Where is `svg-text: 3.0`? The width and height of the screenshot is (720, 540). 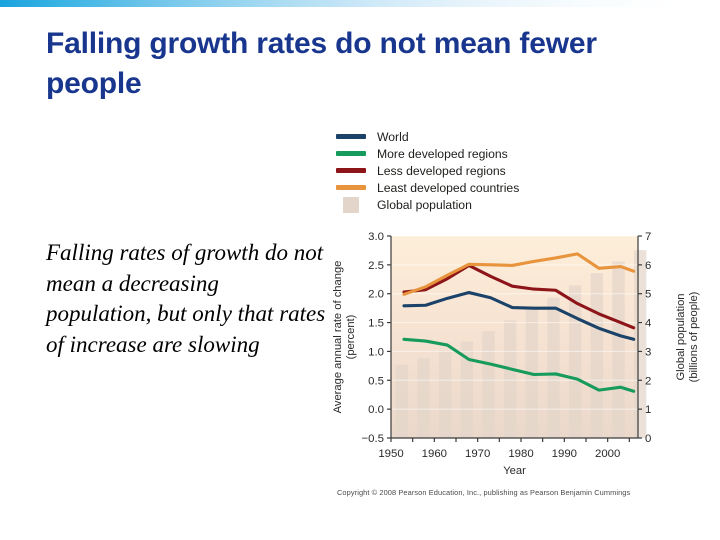
svg-text: 3.0 is located at coordinates (376, 237).